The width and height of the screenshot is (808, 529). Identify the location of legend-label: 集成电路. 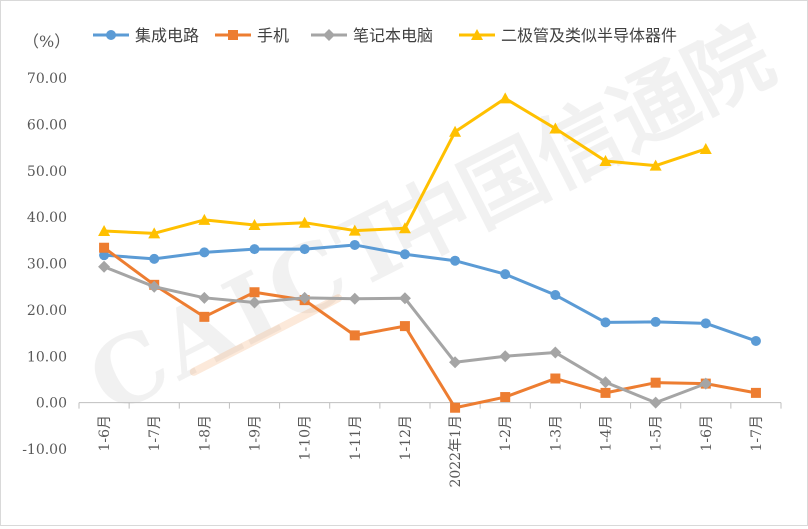
(167, 35).